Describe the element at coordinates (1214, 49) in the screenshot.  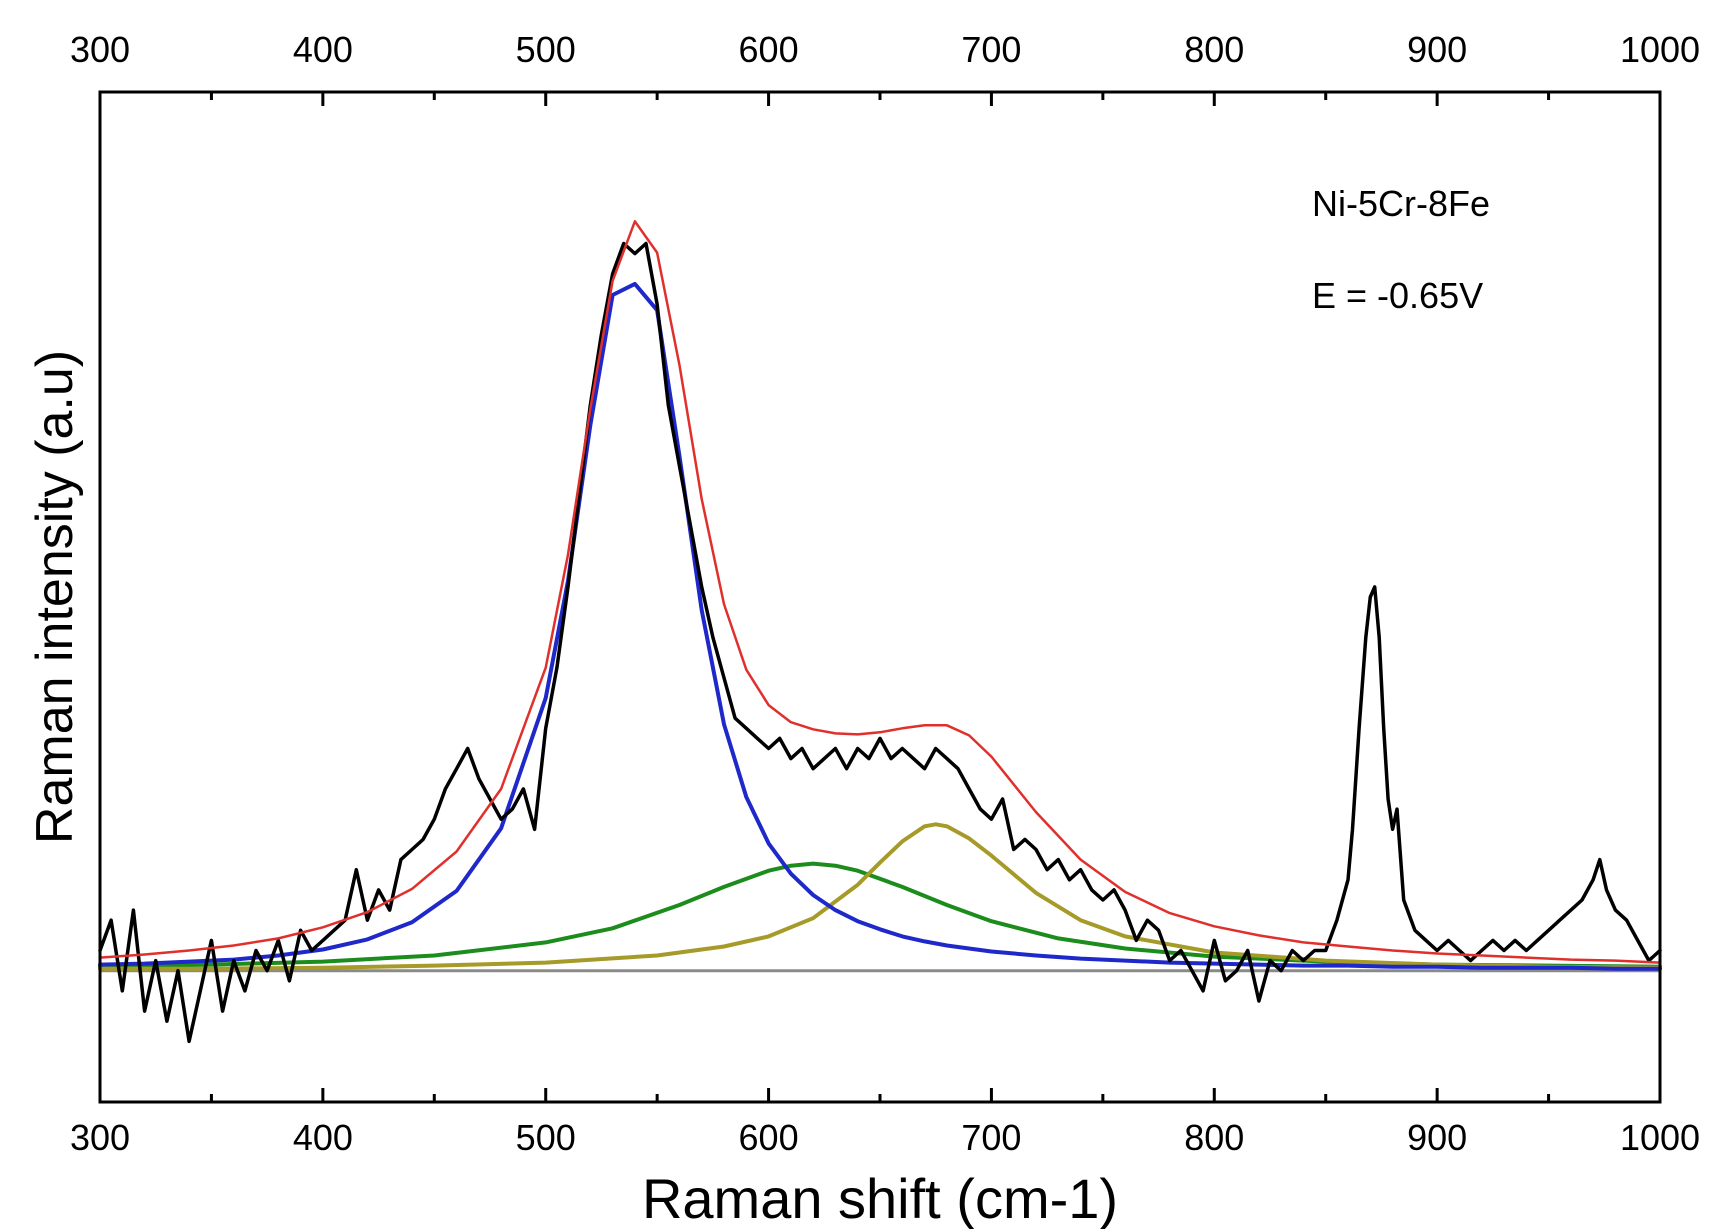
I see `x-tick-label-top: 800` at that location.